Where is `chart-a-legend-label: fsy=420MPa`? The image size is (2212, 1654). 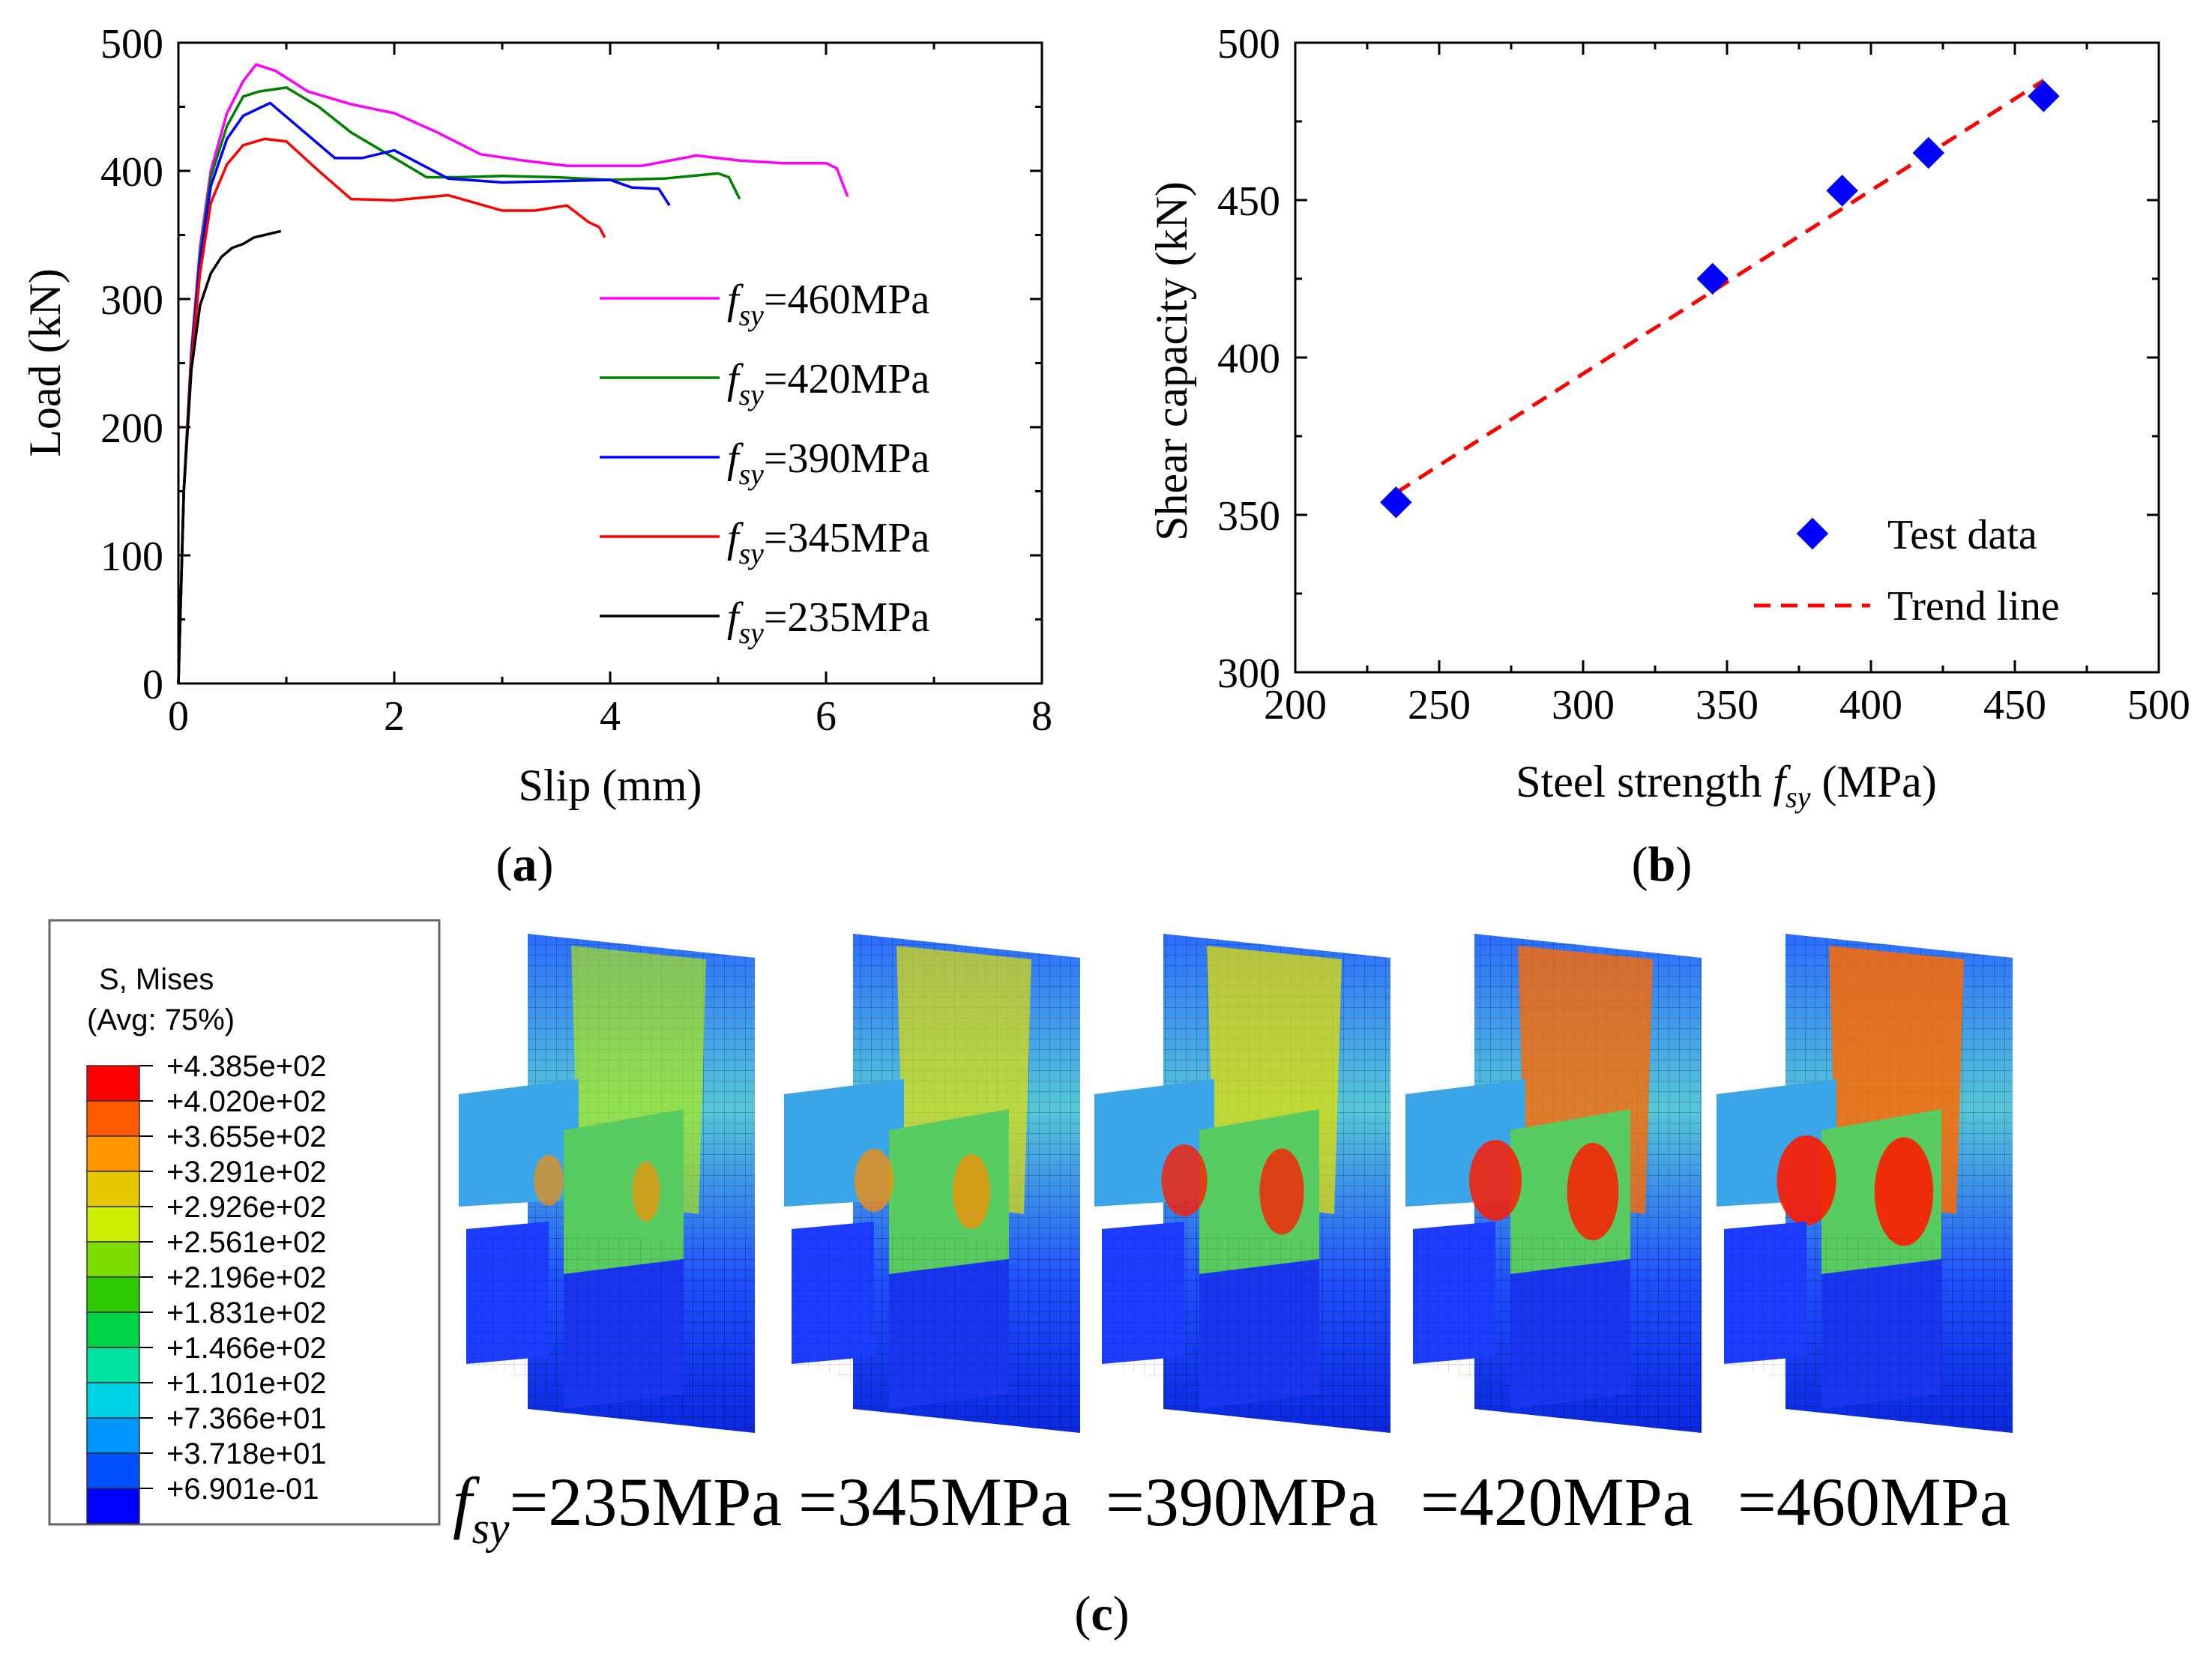 chart-a-legend-label: fsy=420MPa is located at coordinates (828, 383).